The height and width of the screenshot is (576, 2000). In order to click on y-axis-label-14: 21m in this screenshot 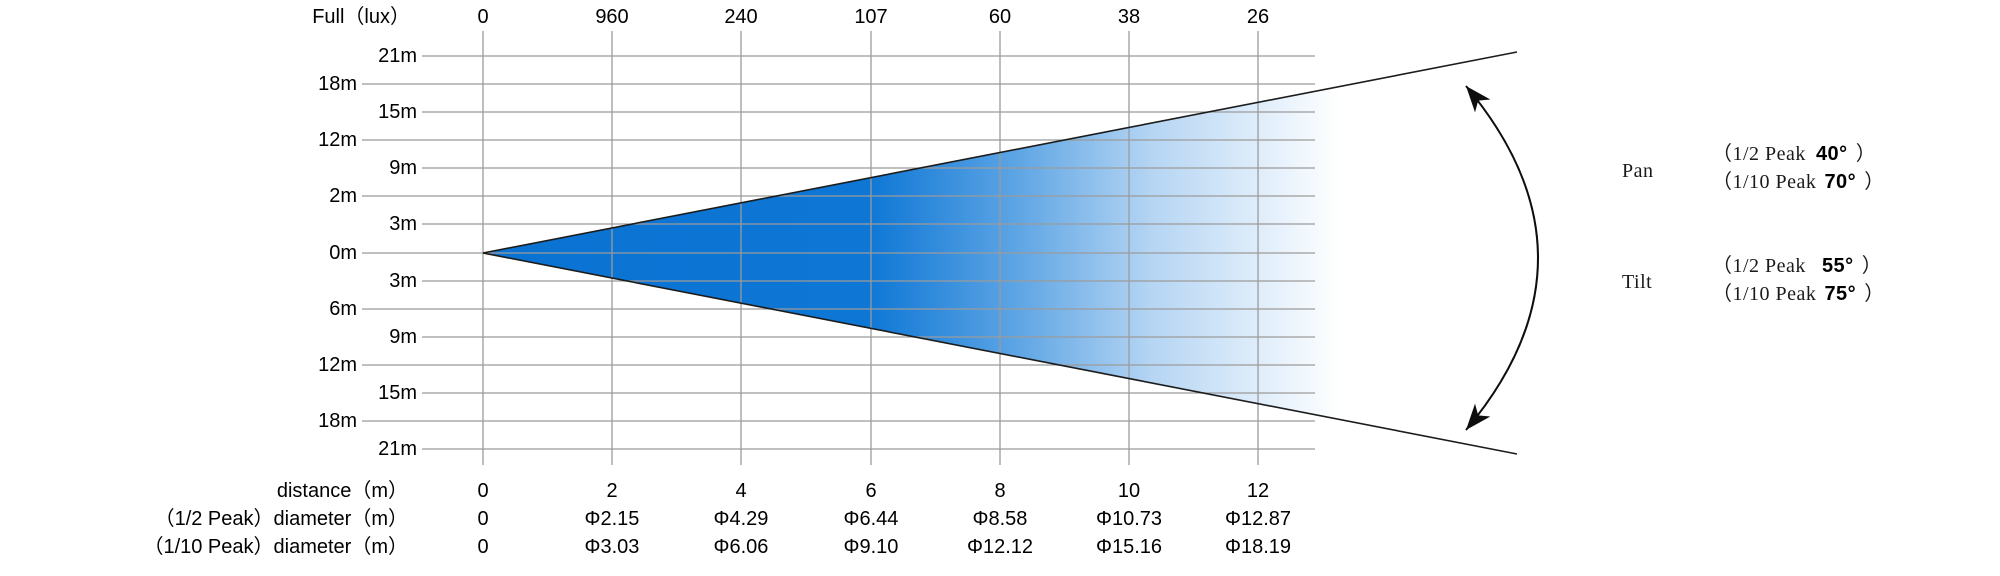, I will do `click(397, 449)`.